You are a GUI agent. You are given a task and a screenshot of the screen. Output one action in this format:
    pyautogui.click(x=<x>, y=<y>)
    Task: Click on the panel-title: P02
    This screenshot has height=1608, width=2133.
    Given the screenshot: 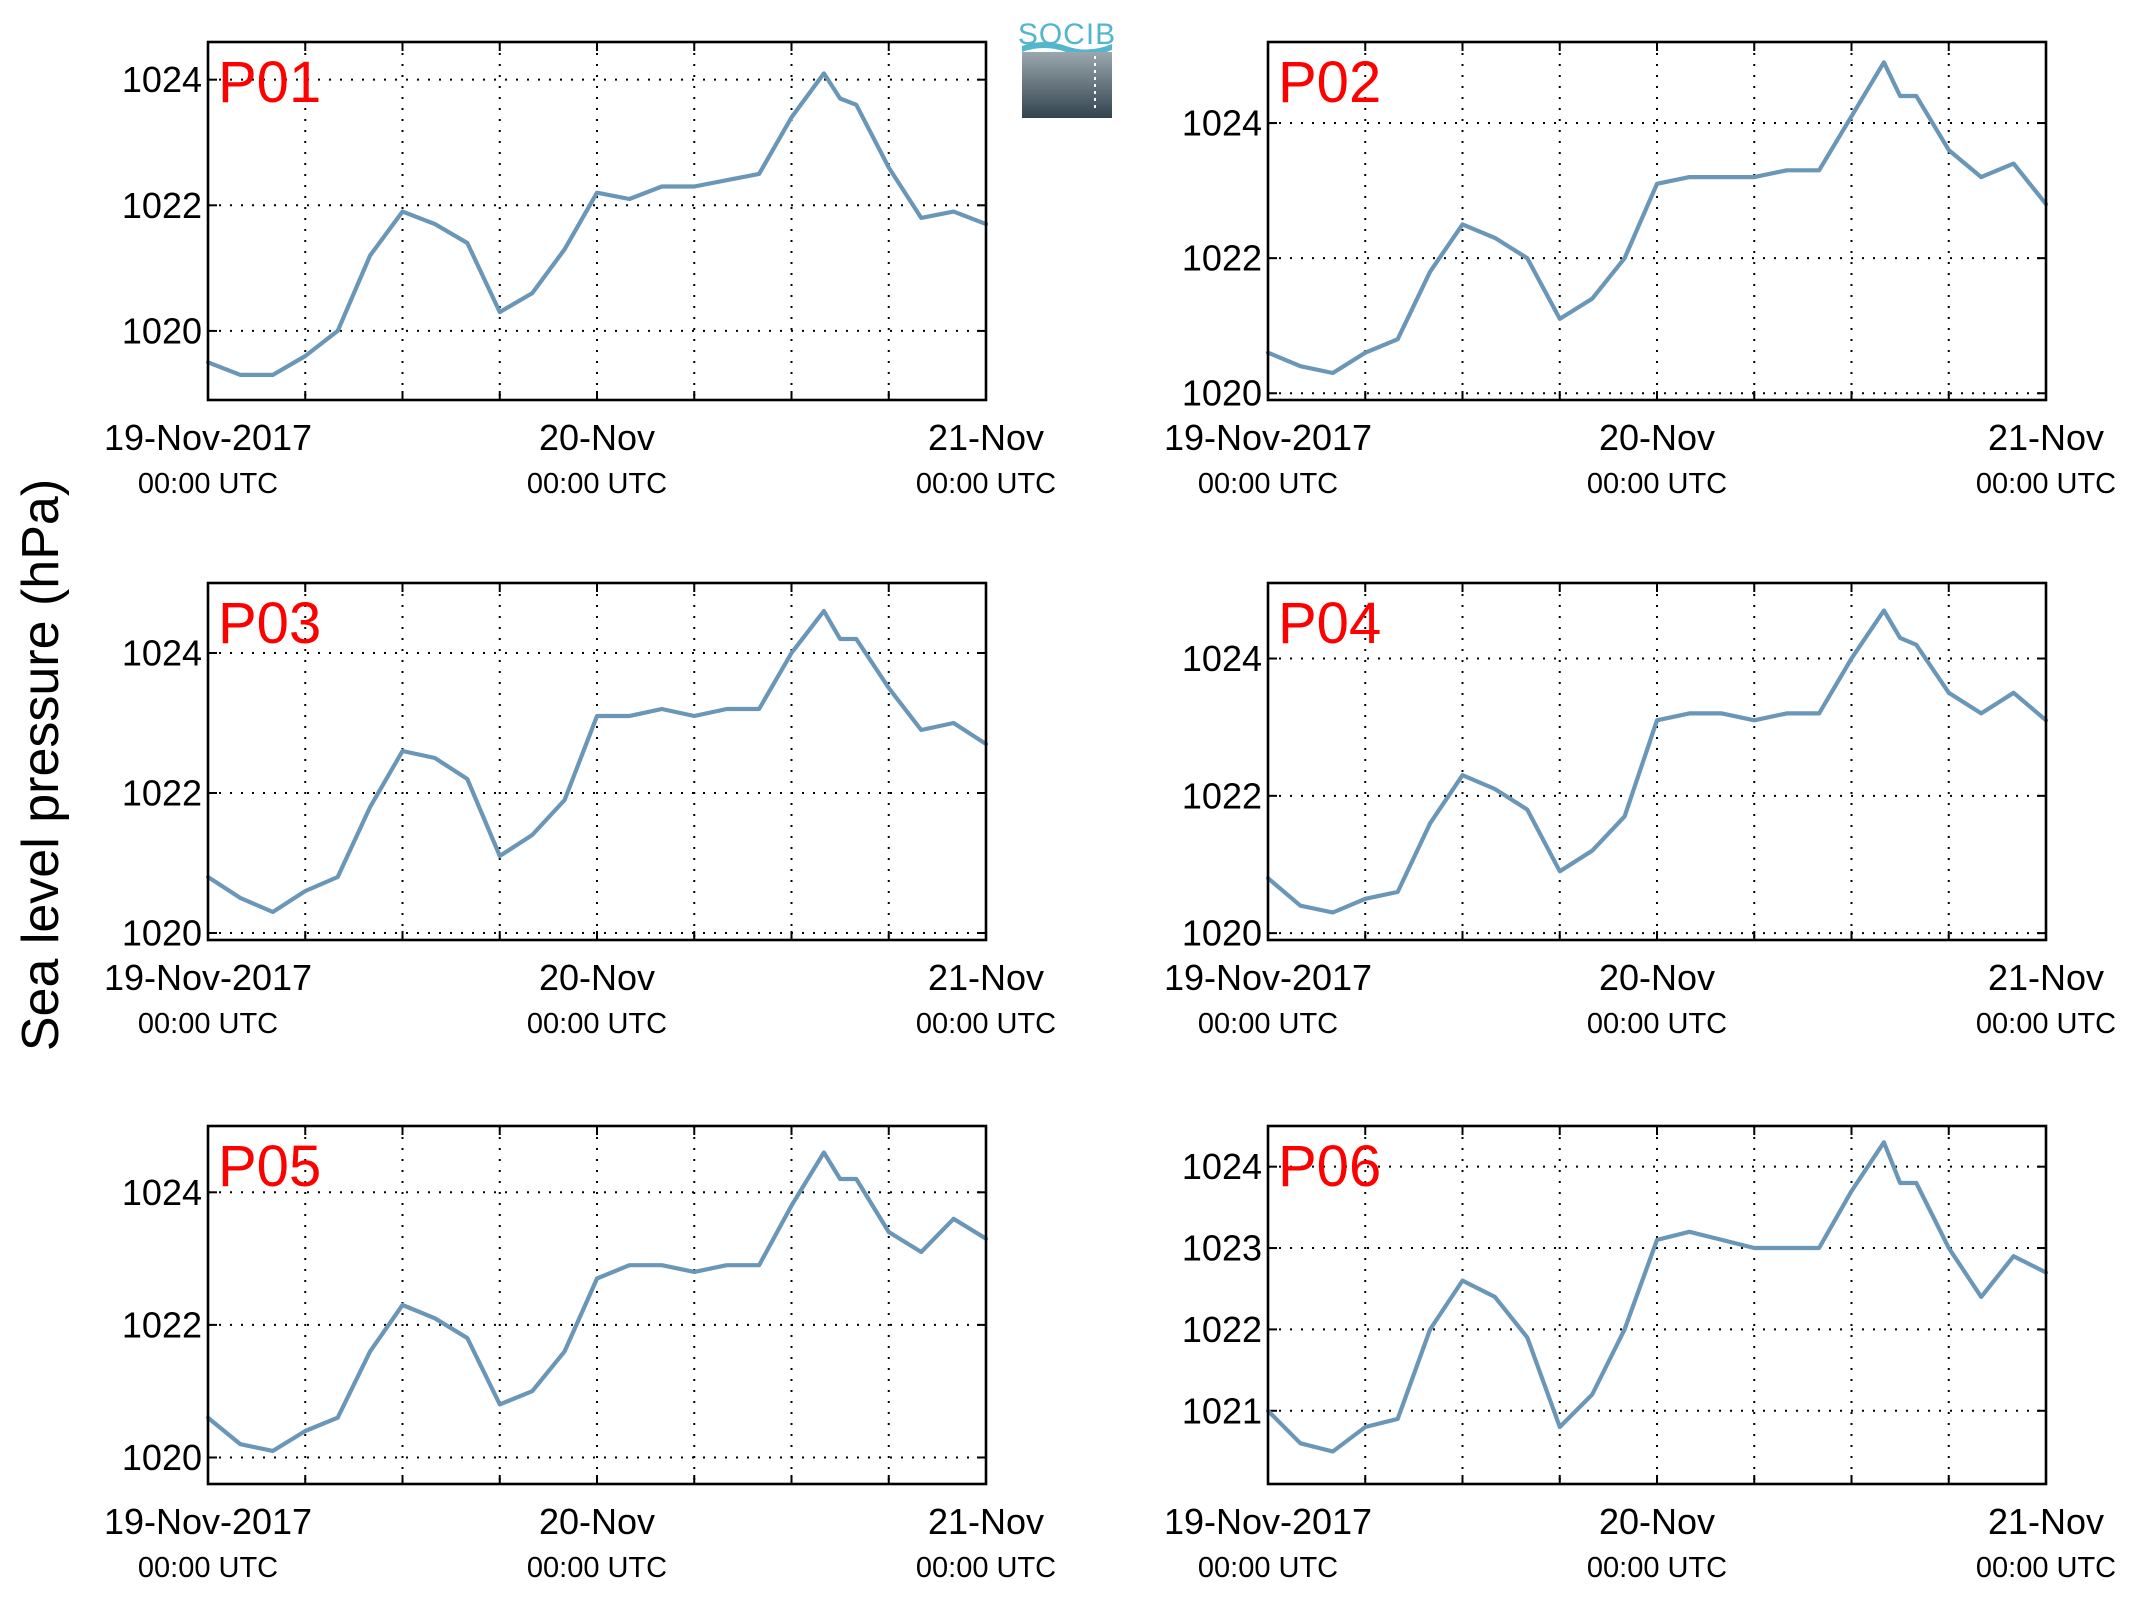 What is the action you would take?
    pyautogui.click(x=1329, y=82)
    